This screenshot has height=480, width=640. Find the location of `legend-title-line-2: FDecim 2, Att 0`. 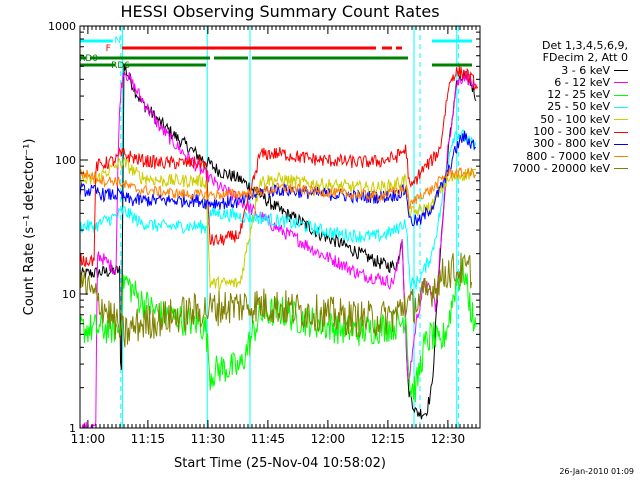

legend-title-line-2: FDecim 2, Att 0 is located at coordinates (585, 58).